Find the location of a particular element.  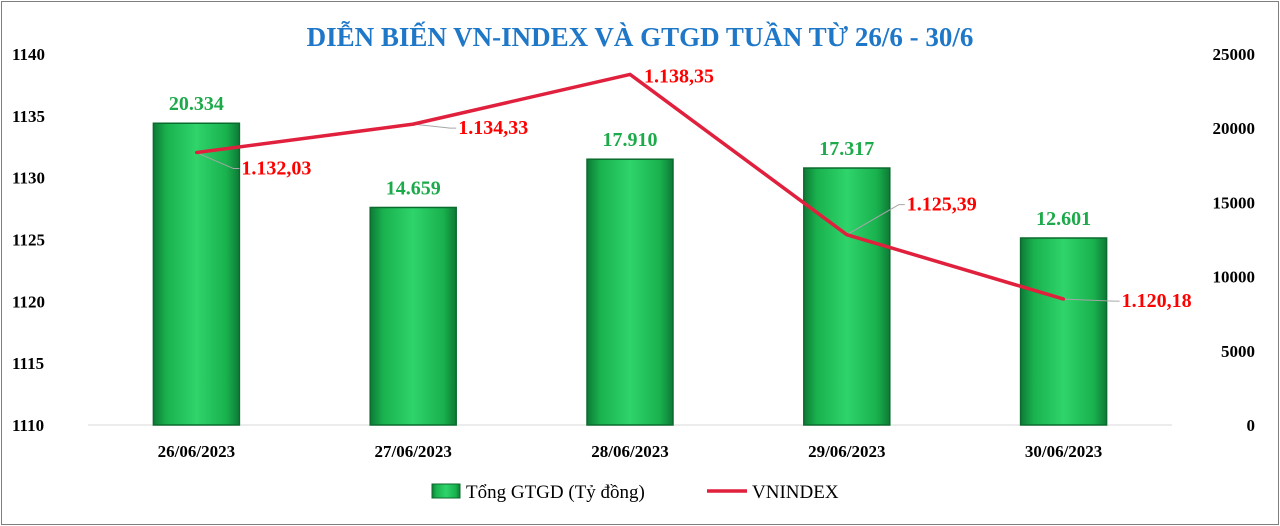

line-data-label: 1.125,39 is located at coordinates (942, 205).